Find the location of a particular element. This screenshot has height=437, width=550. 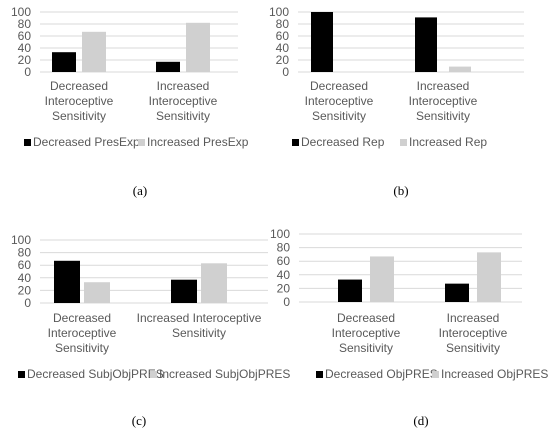

panel-caption: (a) is located at coordinates (140, 190).